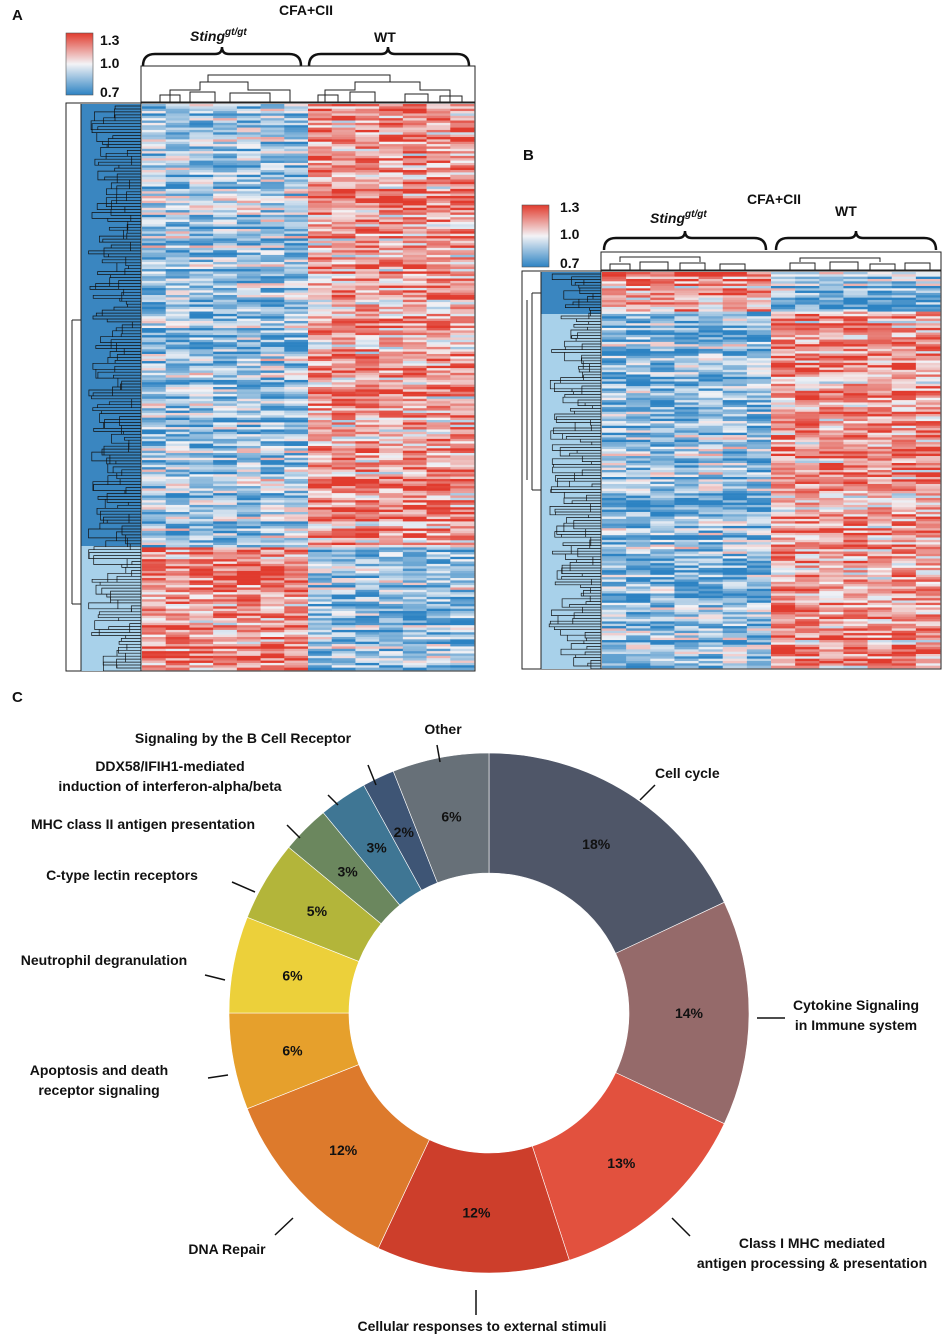 The height and width of the screenshot is (1339, 950). I want to click on panel-b-scale-min: 0.7, so click(570, 263).